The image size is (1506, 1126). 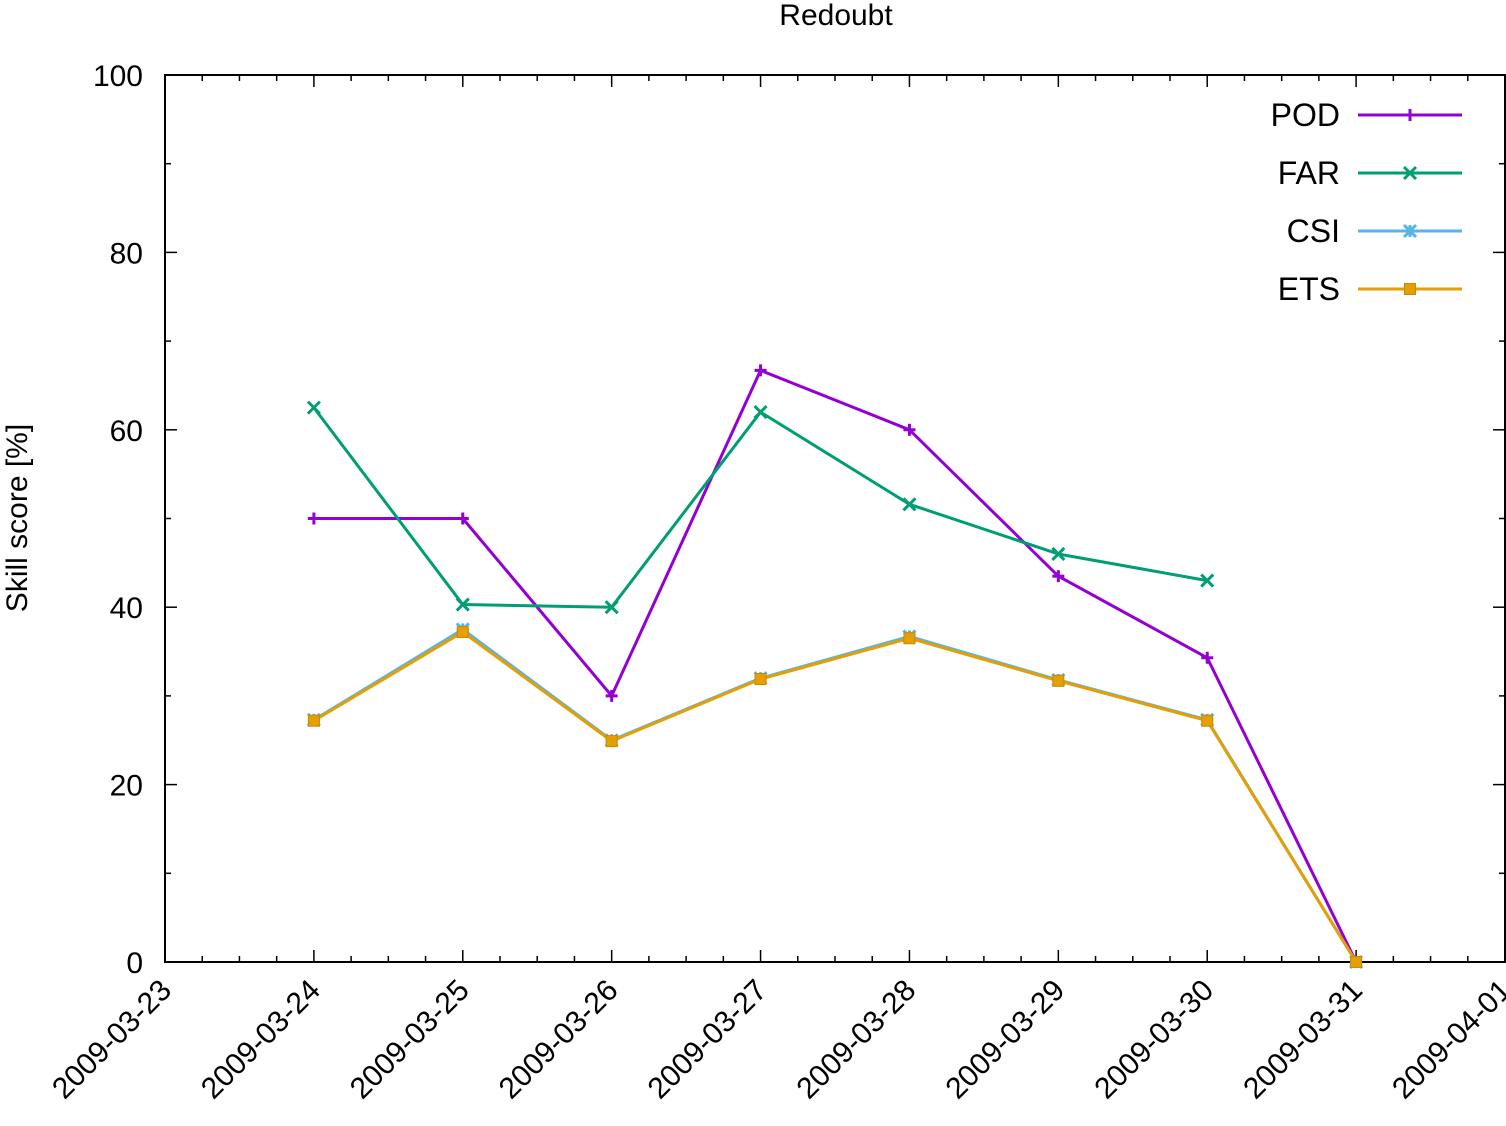 What do you see at coordinates (1303, 1040) in the screenshot?
I see `x-tick-label: 2009-03-31` at bounding box center [1303, 1040].